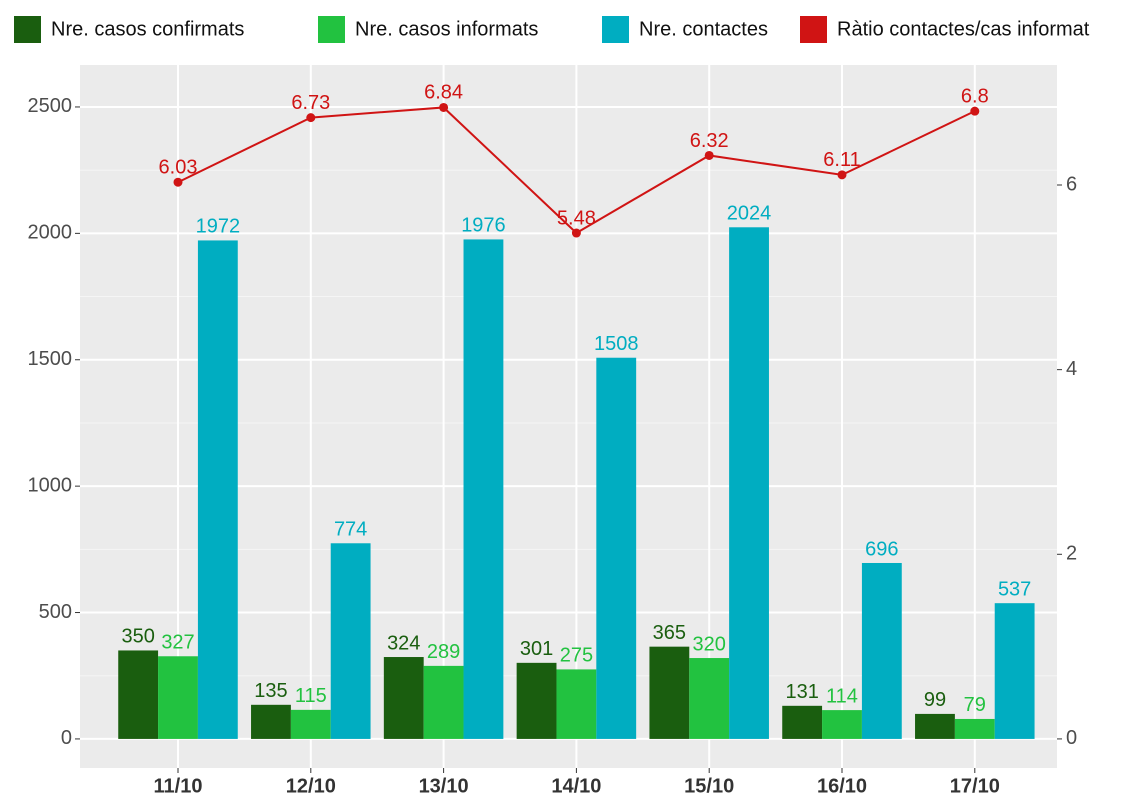 The height and width of the screenshot is (796, 1135). Describe the element at coordinates (403, 643) in the screenshot. I see `data-label: 324` at that location.